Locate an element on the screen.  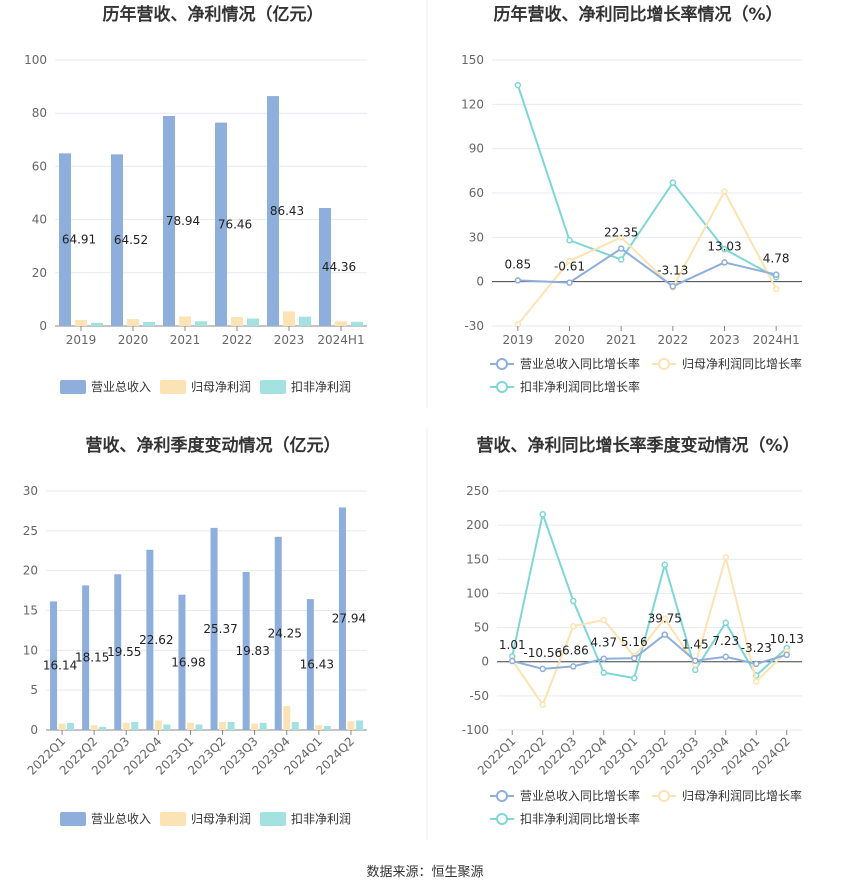
y-tick-label: 30 is located at coordinates (30, 491).